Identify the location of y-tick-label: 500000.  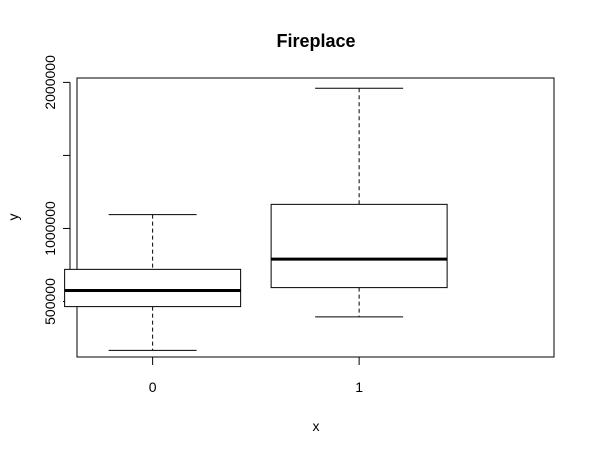
(50, 301).